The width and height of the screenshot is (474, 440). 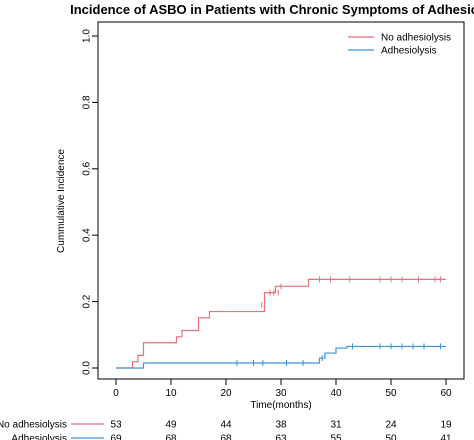 I want to click on y-tick-label: 1.0, so click(x=87, y=36).